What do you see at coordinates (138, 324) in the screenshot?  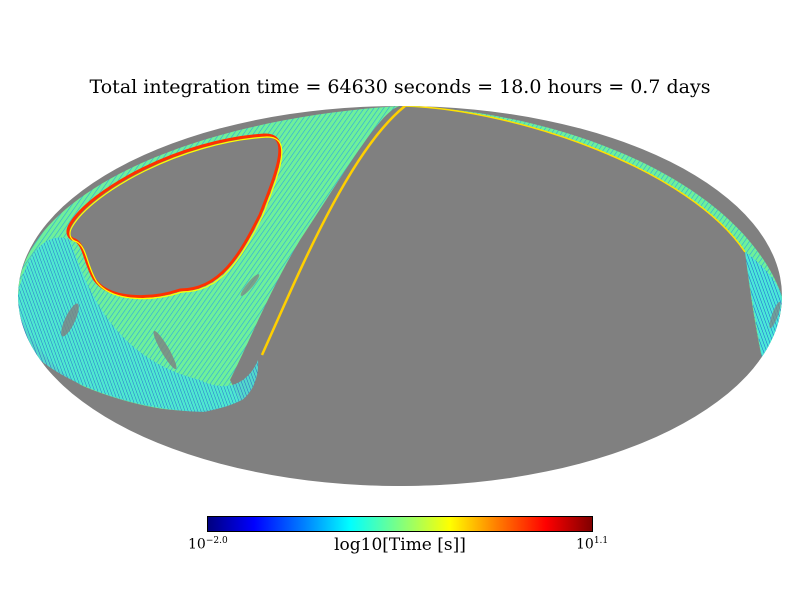 I see `coverage-band-left` at bounding box center [138, 324].